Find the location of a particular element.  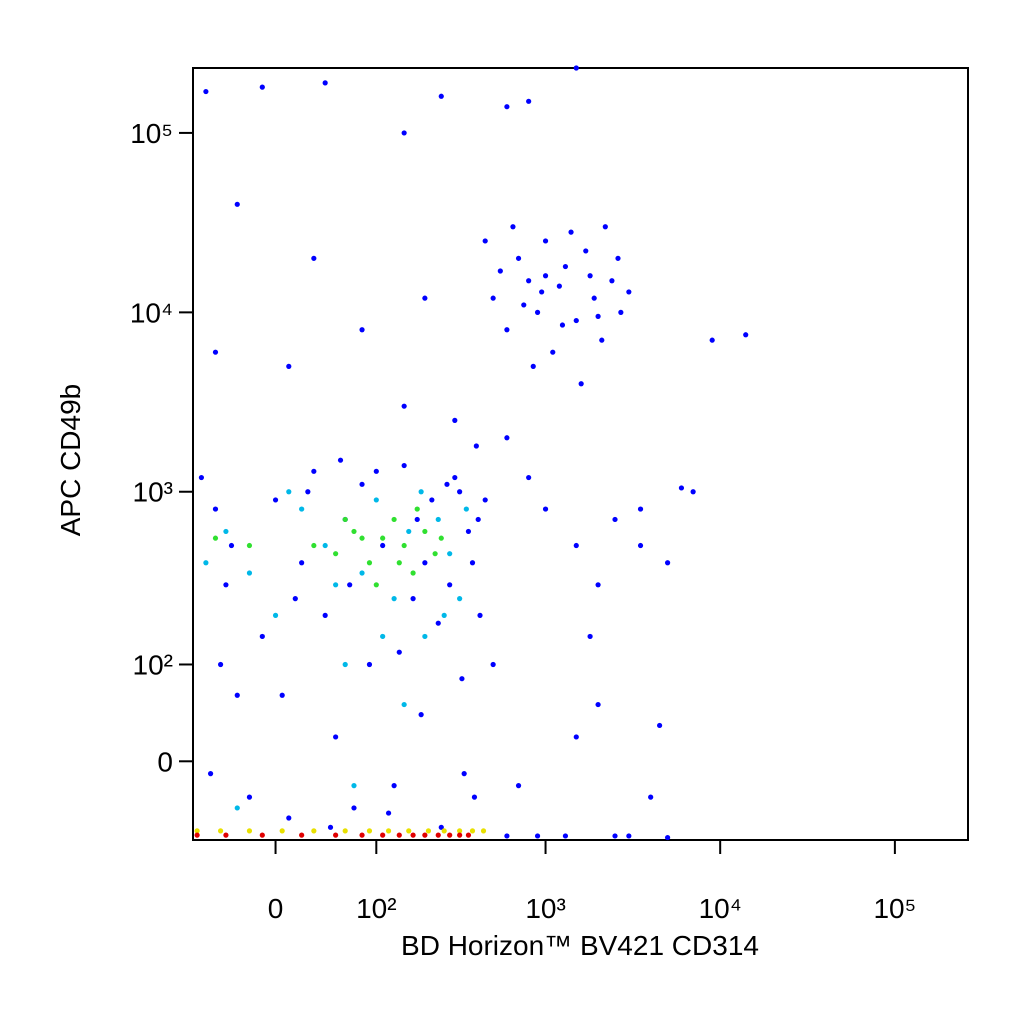

x-axis-label: BD Horizon™ BV421 CD314 is located at coordinates (580, 945).